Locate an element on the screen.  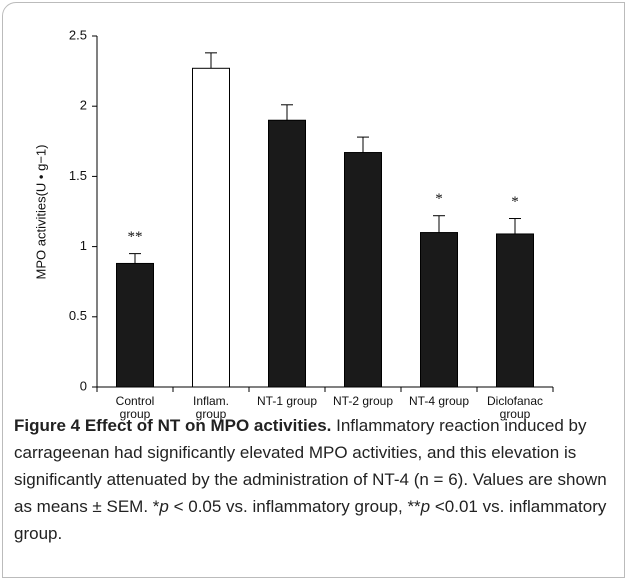
y-tick-label: 0 is located at coordinates (83, 385).